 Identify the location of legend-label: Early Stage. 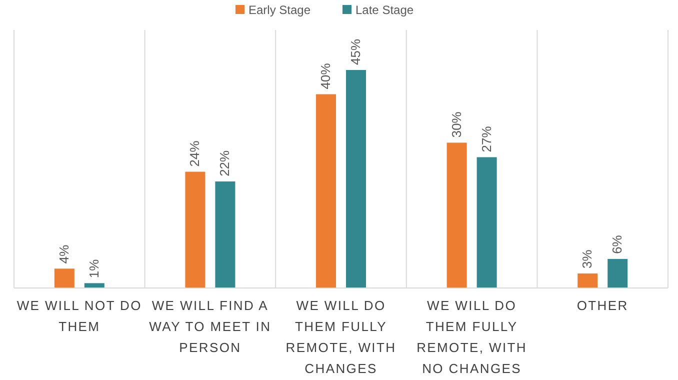
(279, 10).